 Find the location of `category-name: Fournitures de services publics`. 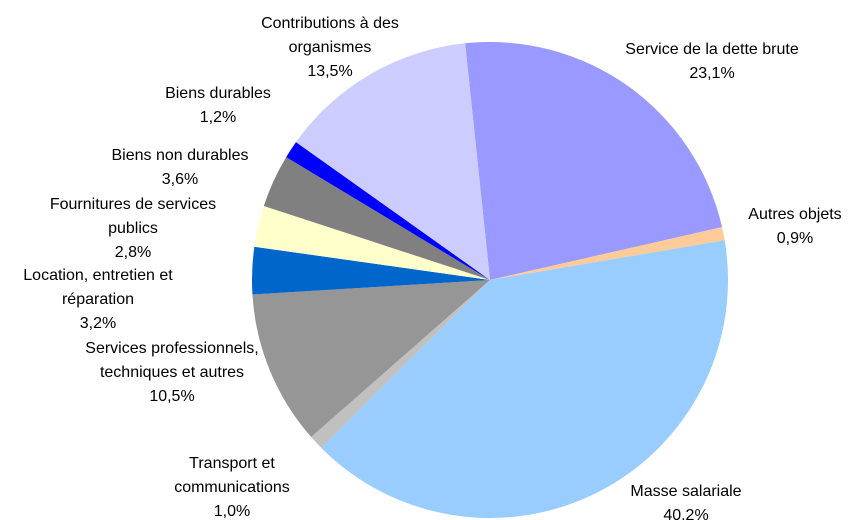

category-name: Fournitures de services publics is located at coordinates (133, 216).